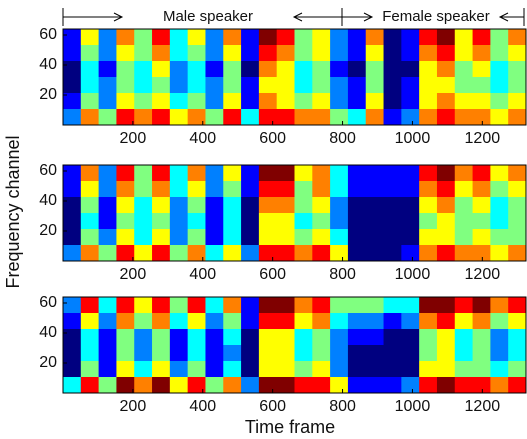  I want to click on x-tick-label: 1200, so click(483, 274).